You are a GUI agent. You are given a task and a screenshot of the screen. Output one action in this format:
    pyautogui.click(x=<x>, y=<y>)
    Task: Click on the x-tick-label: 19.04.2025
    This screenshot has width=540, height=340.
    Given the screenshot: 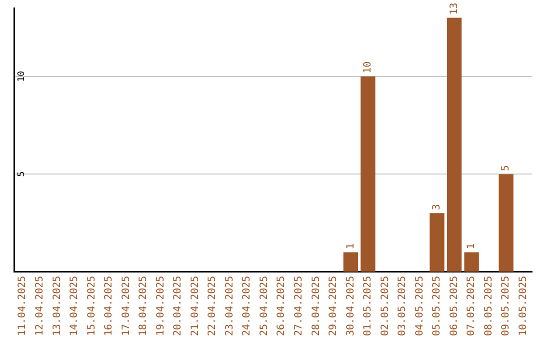 What is the action you would take?
    pyautogui.click(x=160, y=306)
    